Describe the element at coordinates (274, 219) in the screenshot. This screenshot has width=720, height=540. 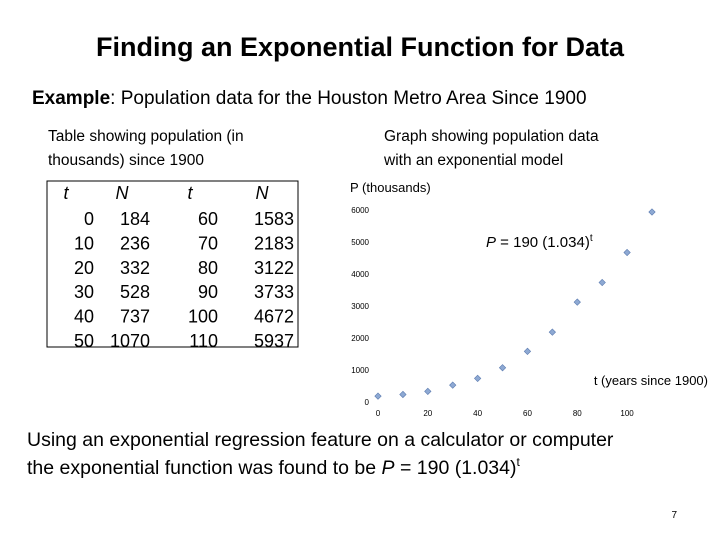
I see `table-cell: 1583` at that location.